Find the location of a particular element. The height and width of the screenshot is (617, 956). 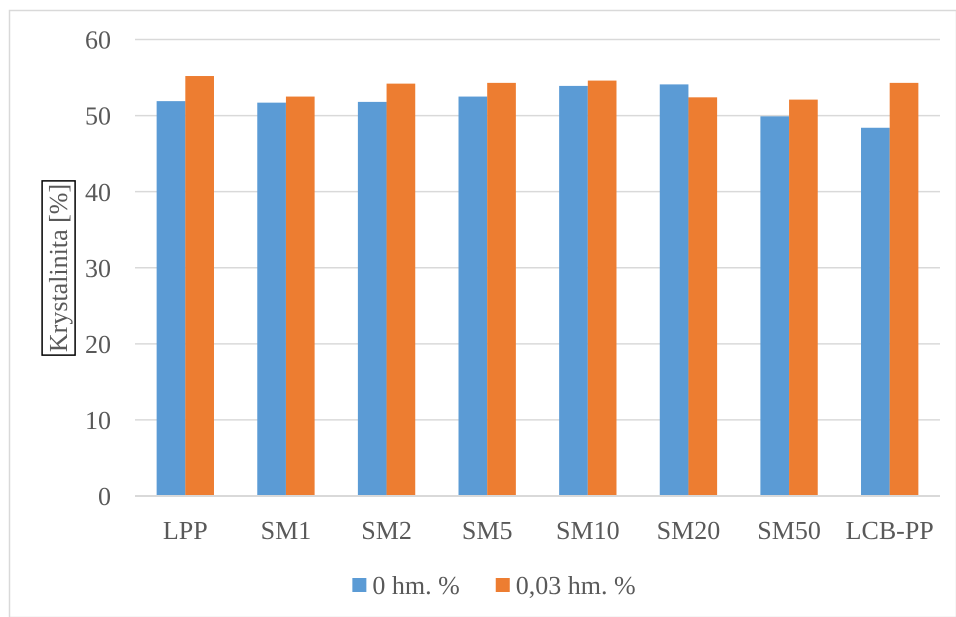

y-tick-label: 30 is located at coordinates (98, 268).